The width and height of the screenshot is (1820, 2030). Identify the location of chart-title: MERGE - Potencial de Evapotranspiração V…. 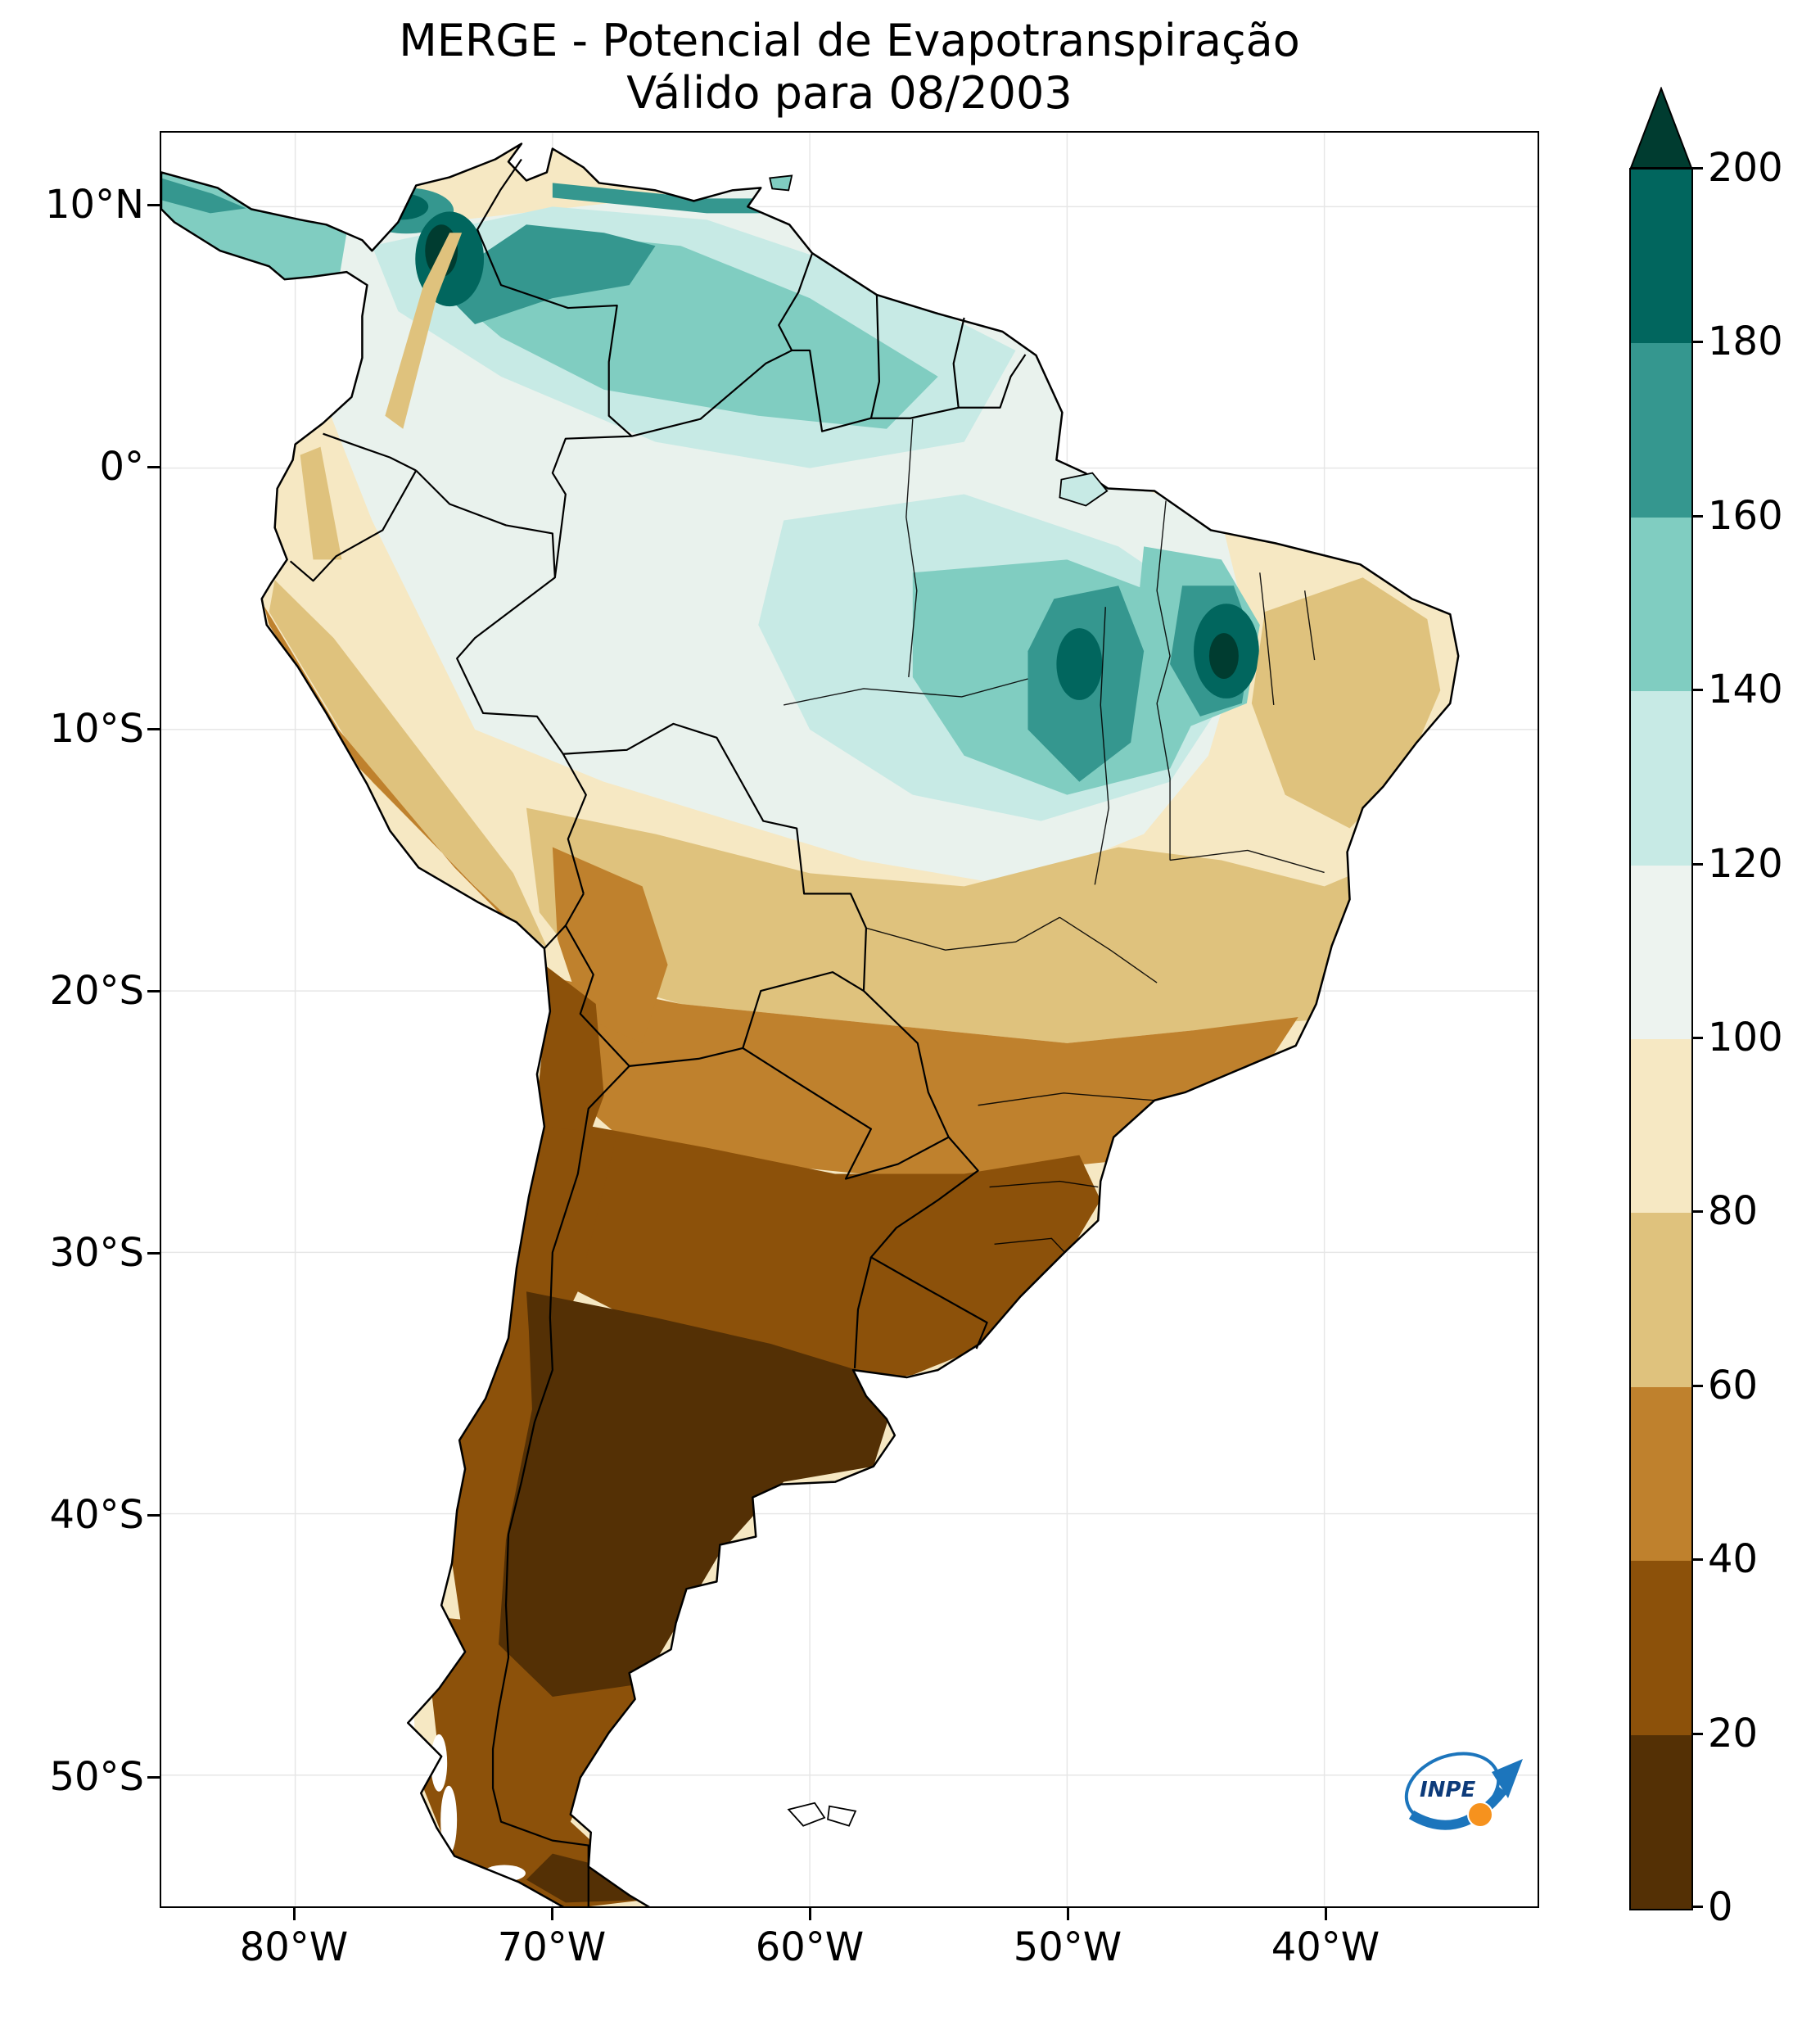
(849, 67).